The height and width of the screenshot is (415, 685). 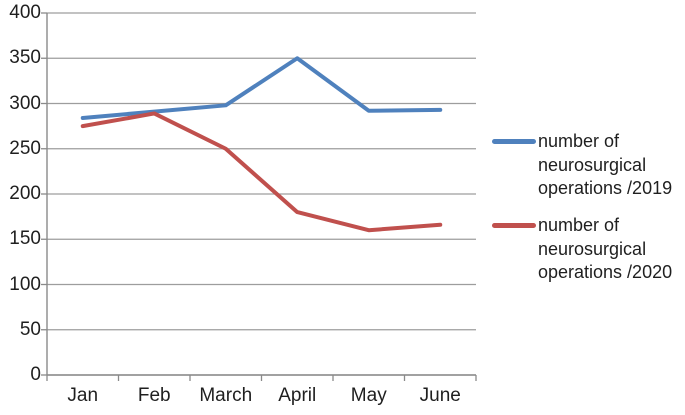 I want to click on y-tick-label: 100, so click(x=25, y=284).